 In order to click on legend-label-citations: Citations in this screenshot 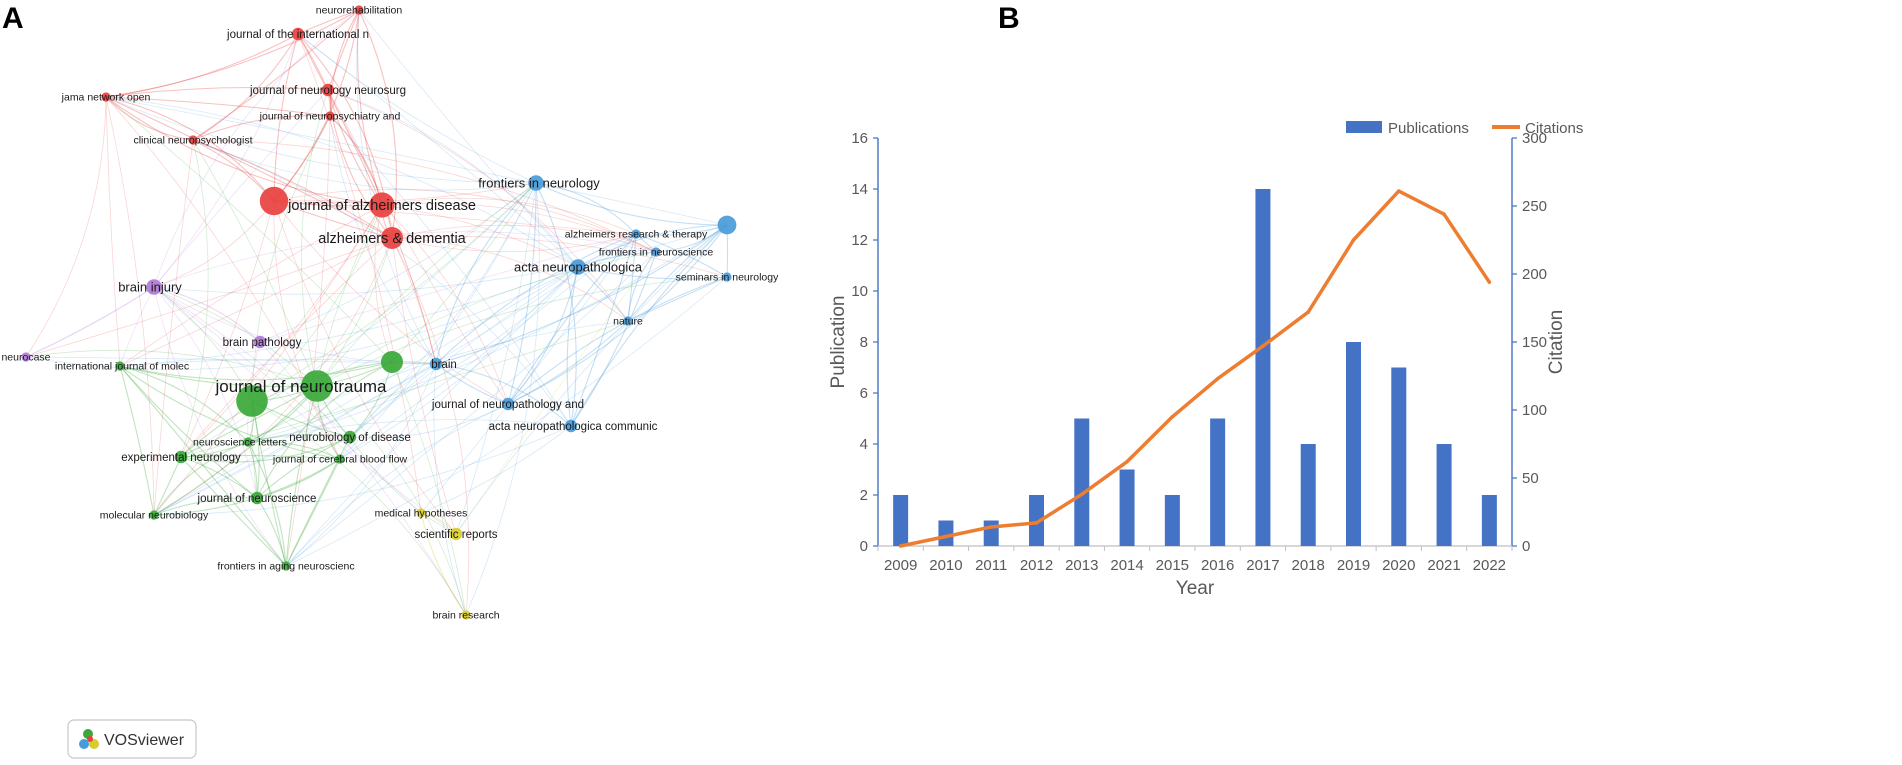, I will do `click(1554, 128)`.